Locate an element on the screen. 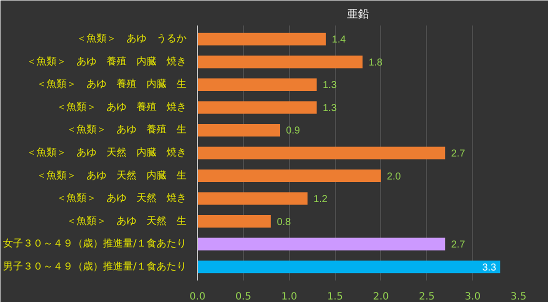 The image size is (548, 302). x-tick-label: 0.0 is located at coordinates (198, 297).